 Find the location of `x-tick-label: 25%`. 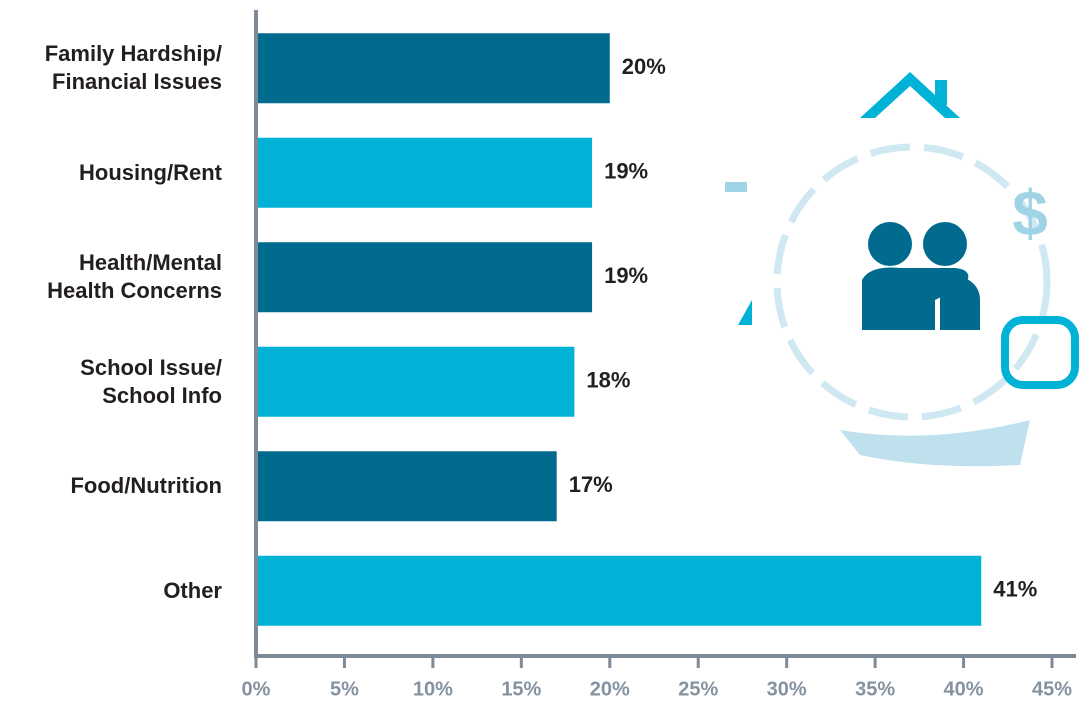

x-tick-label: 25% is located at coordinates (698, 689).